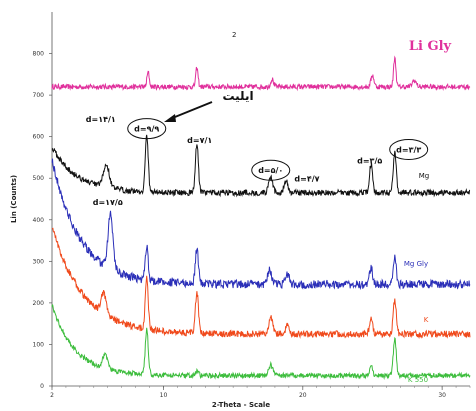 This screenshot has width=476, height=411. What do you see at coordinates (430, 46) in the screenshot?
I see `series-label-li-gly: Li Gly` at bounding box center [430, 46].